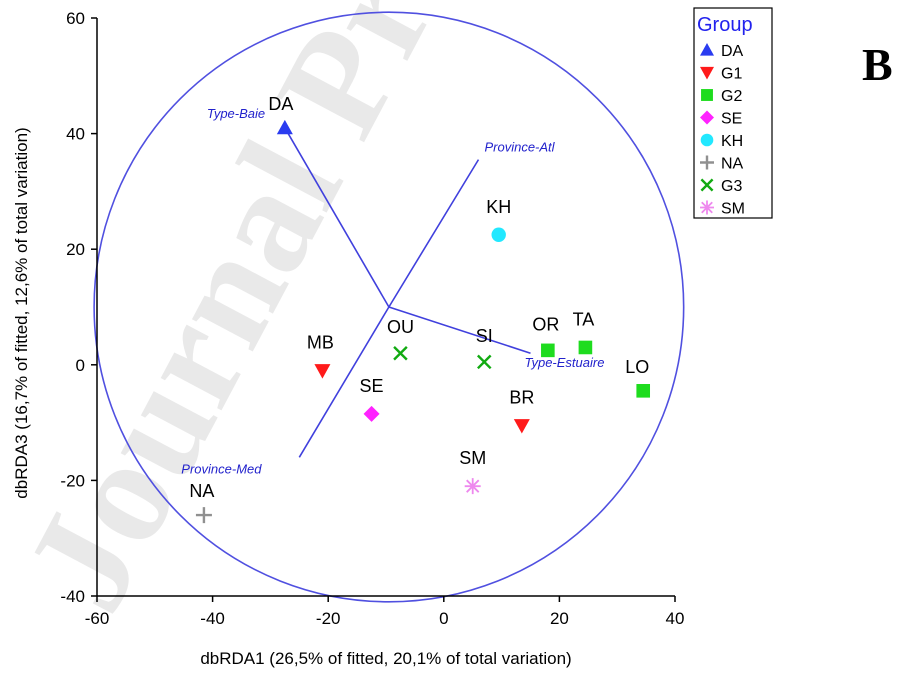 The image size is (913, 674). What do you see at coordinates (565, 362) in the screenshot?
I see `vector-label: Type-Estuaire` at bounding box center [565, 362].